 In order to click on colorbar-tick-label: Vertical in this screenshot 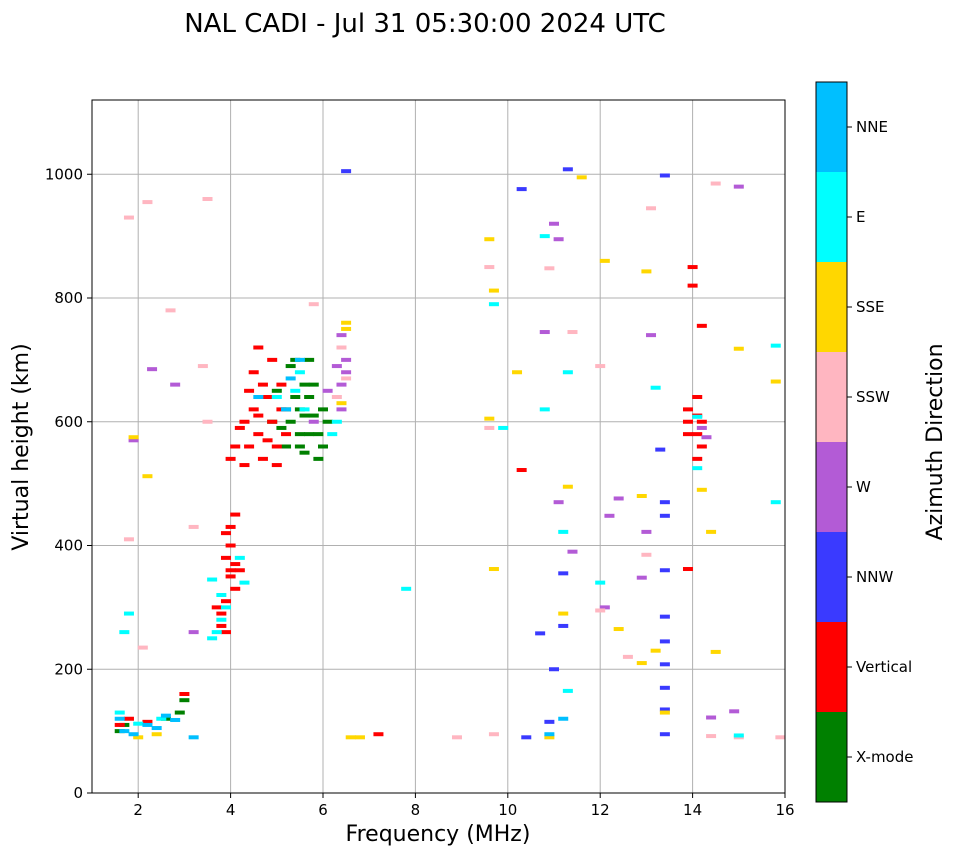, I will do `click(884, 667)`.